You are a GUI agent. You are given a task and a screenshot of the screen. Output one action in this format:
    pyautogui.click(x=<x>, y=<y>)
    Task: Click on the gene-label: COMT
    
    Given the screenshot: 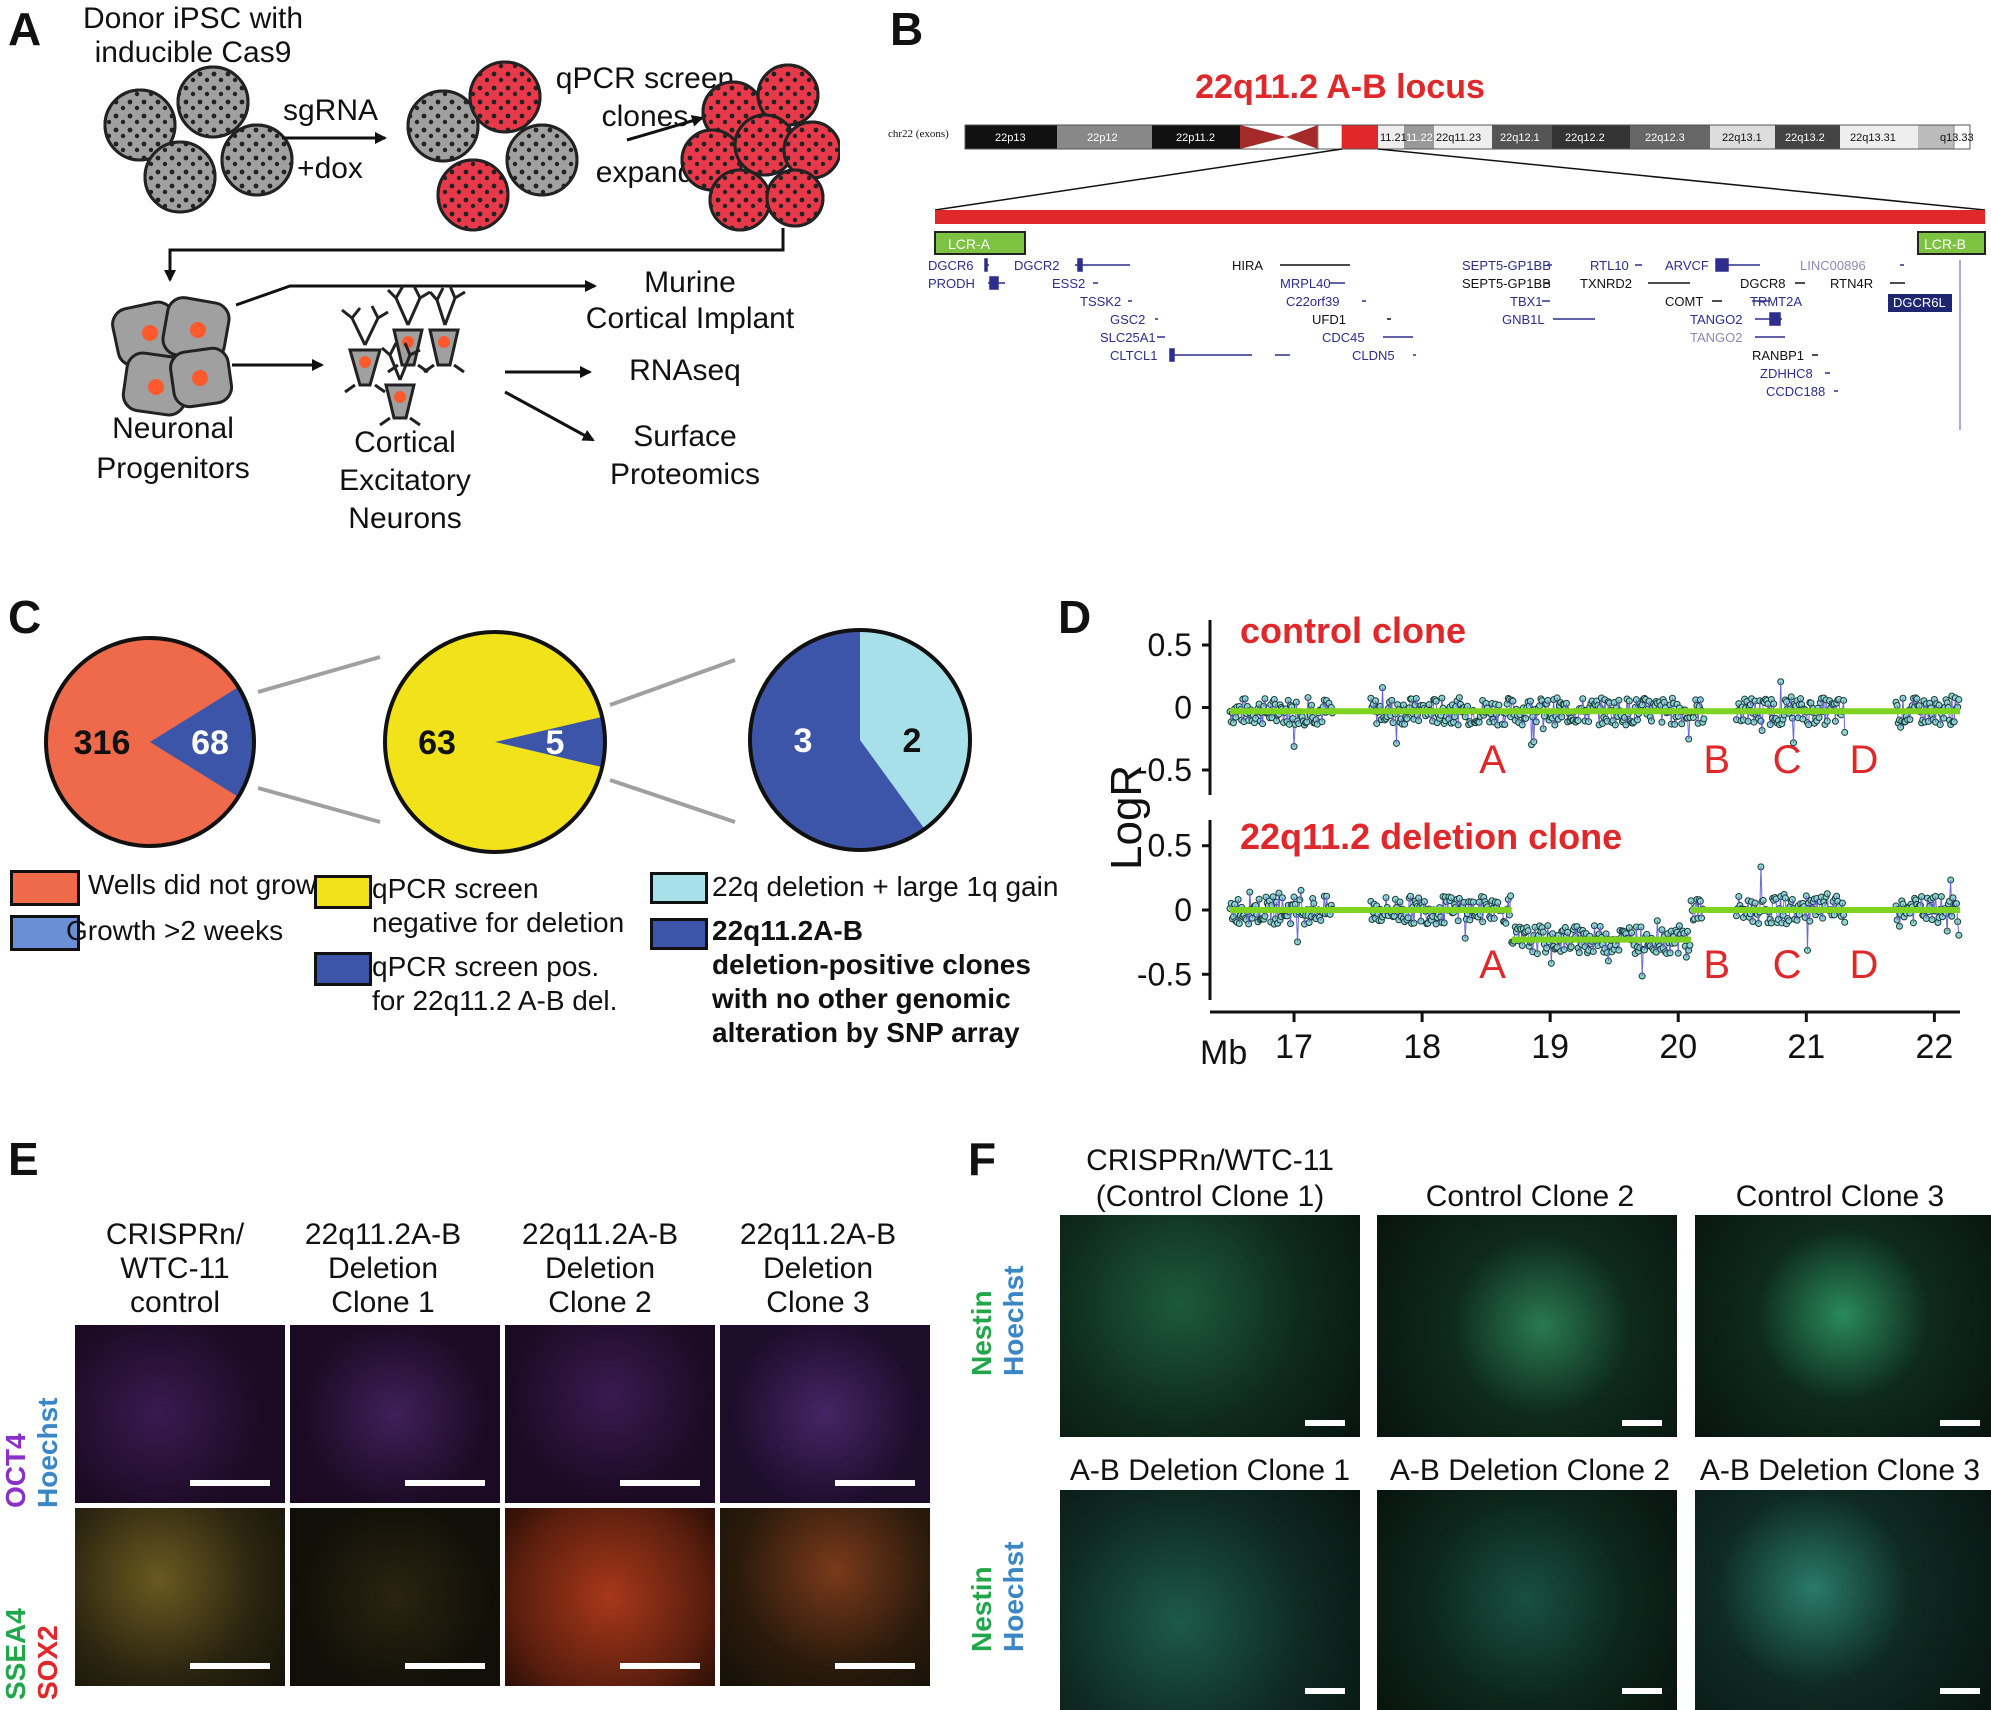 What is the action you would take?
    pyautogui.click(x=1684, y=301)
    